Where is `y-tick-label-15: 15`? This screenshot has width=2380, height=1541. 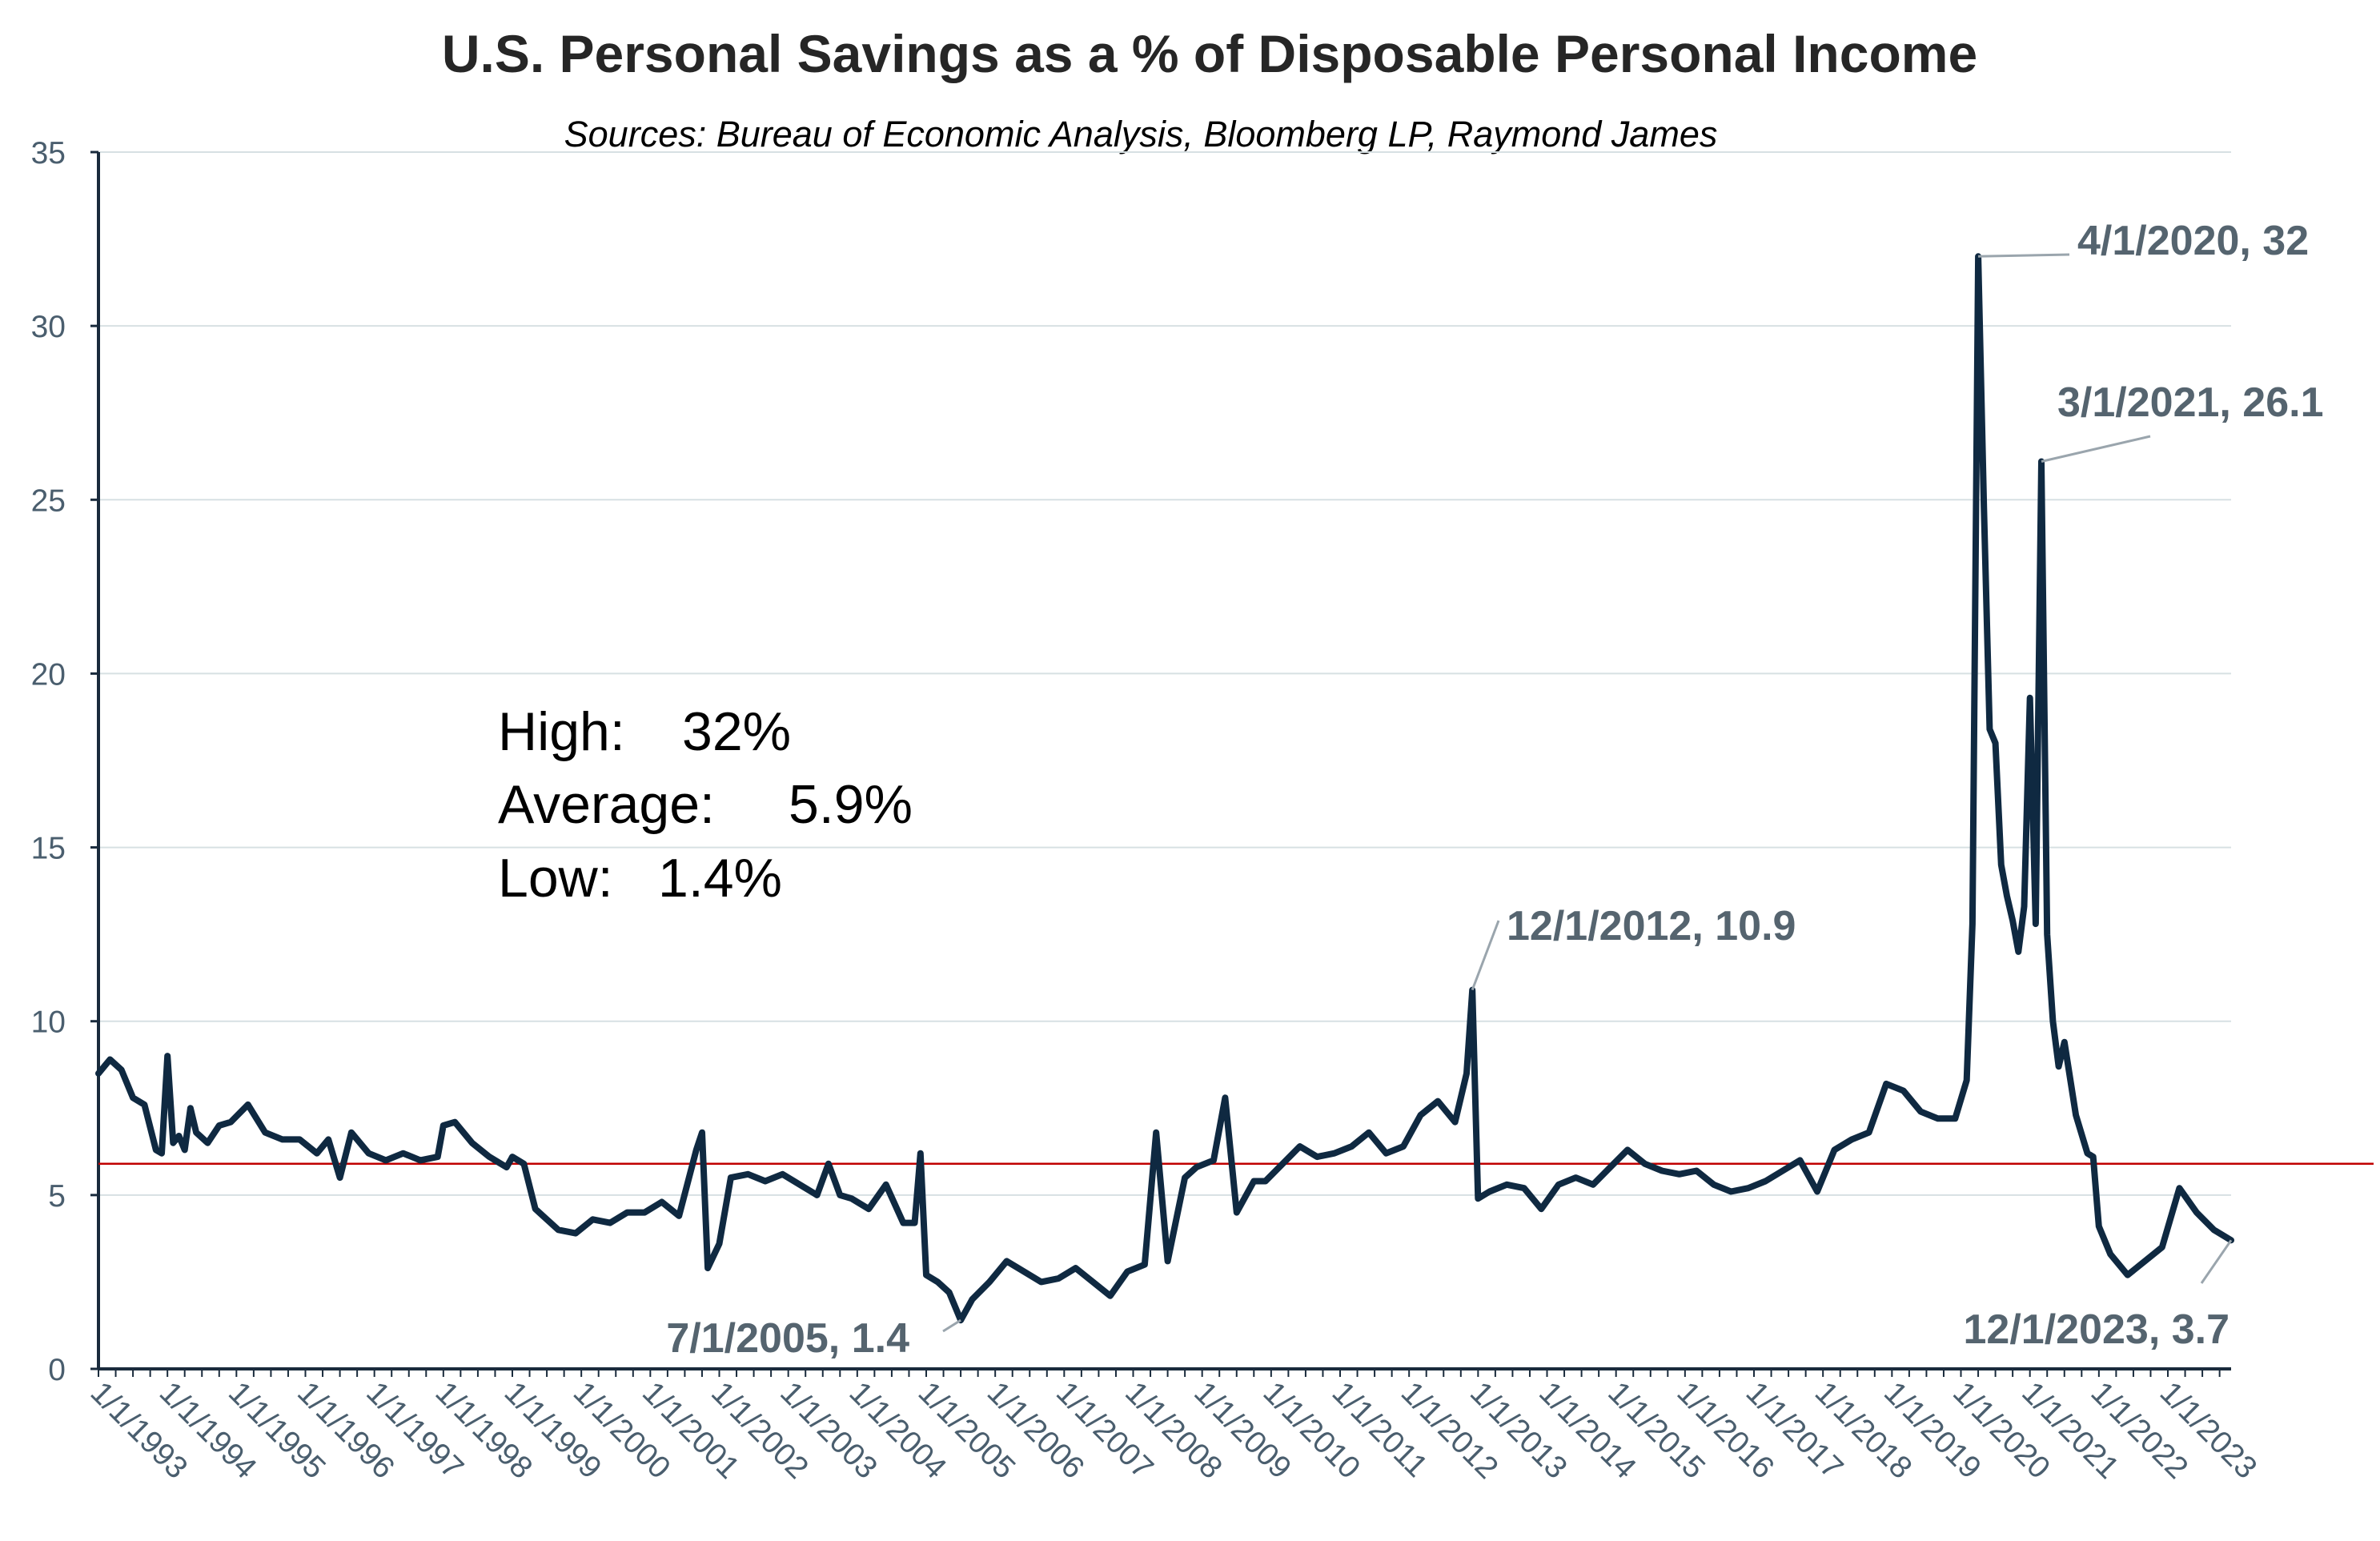 y-tick-label-15: 15 is located at coordinates (48, 849).